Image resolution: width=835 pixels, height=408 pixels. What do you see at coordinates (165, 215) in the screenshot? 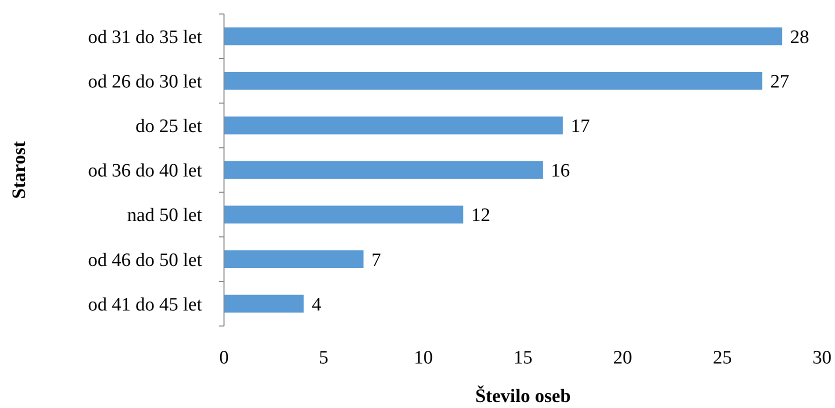
I see `y-tick-label: nad 50 let` at bounding box center [165, 215].